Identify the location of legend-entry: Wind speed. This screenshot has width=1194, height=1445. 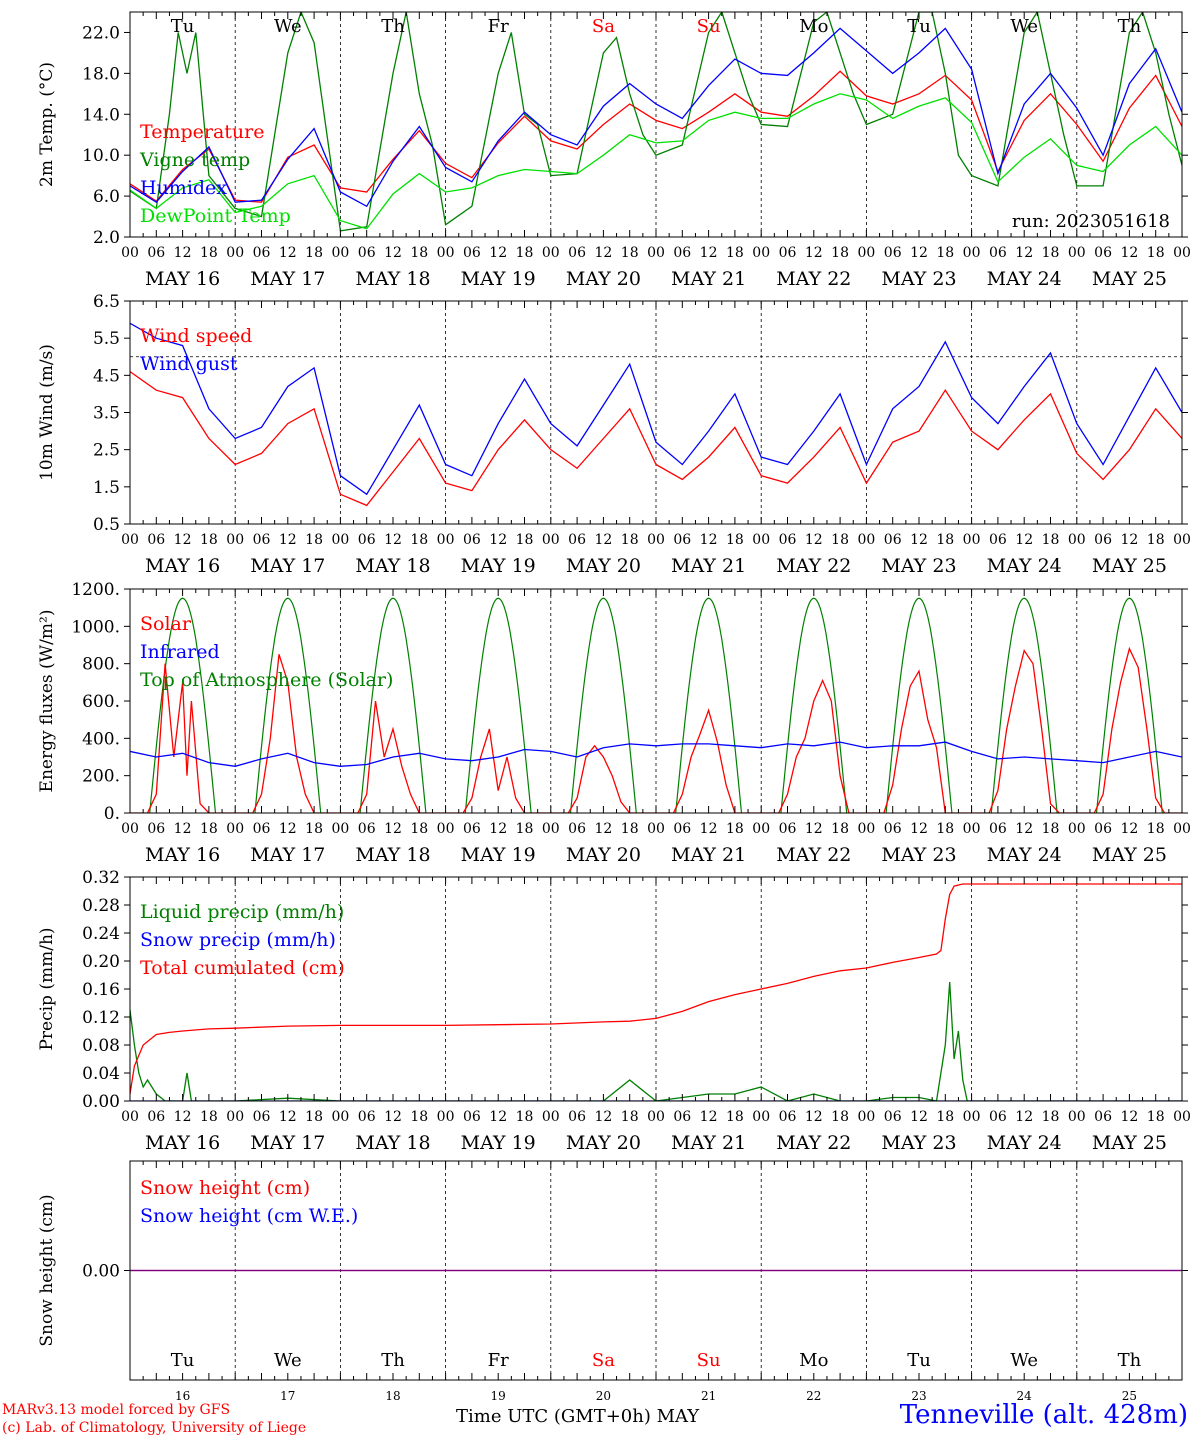
(196, 336).